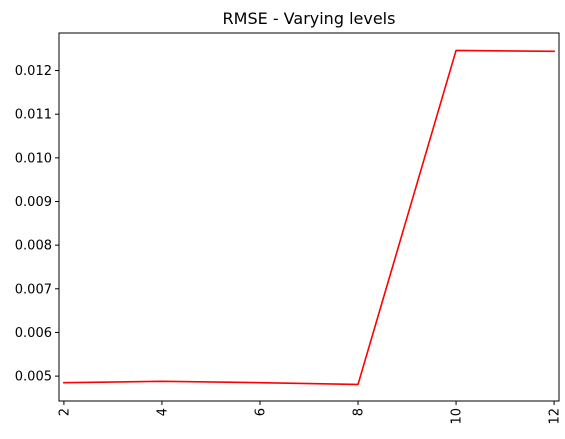 The height and width of the screenshot is (439, 565). I want to click on y-tick-label: 0.005, so click(33, 377).